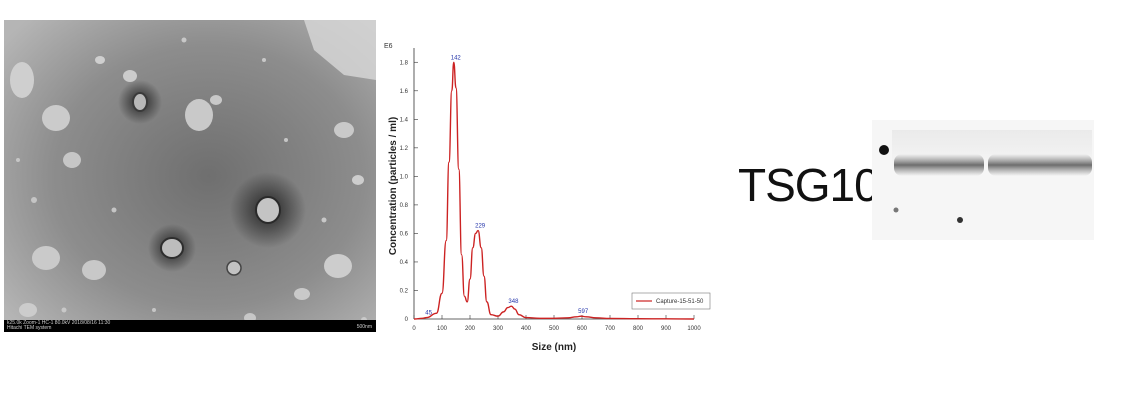 Image resolution: width=1148 pixels, height=405 pixels. Describe the element at coordinates (554, 329) in the screenshot. I see `x-tick-label: 500` at that location.